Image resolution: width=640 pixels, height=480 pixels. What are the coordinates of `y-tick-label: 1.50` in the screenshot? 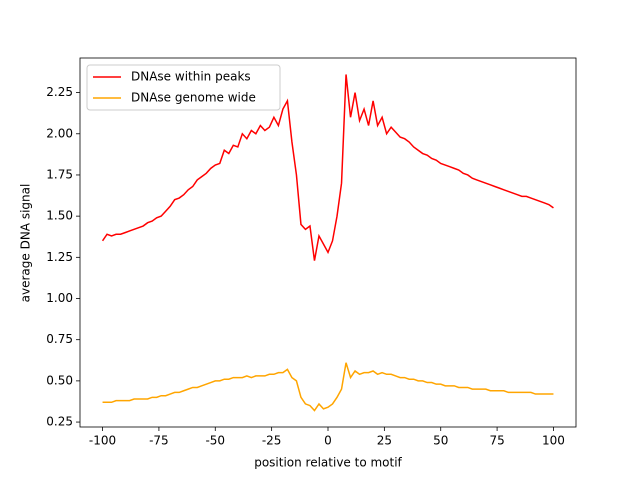 It's located at (59, 216).